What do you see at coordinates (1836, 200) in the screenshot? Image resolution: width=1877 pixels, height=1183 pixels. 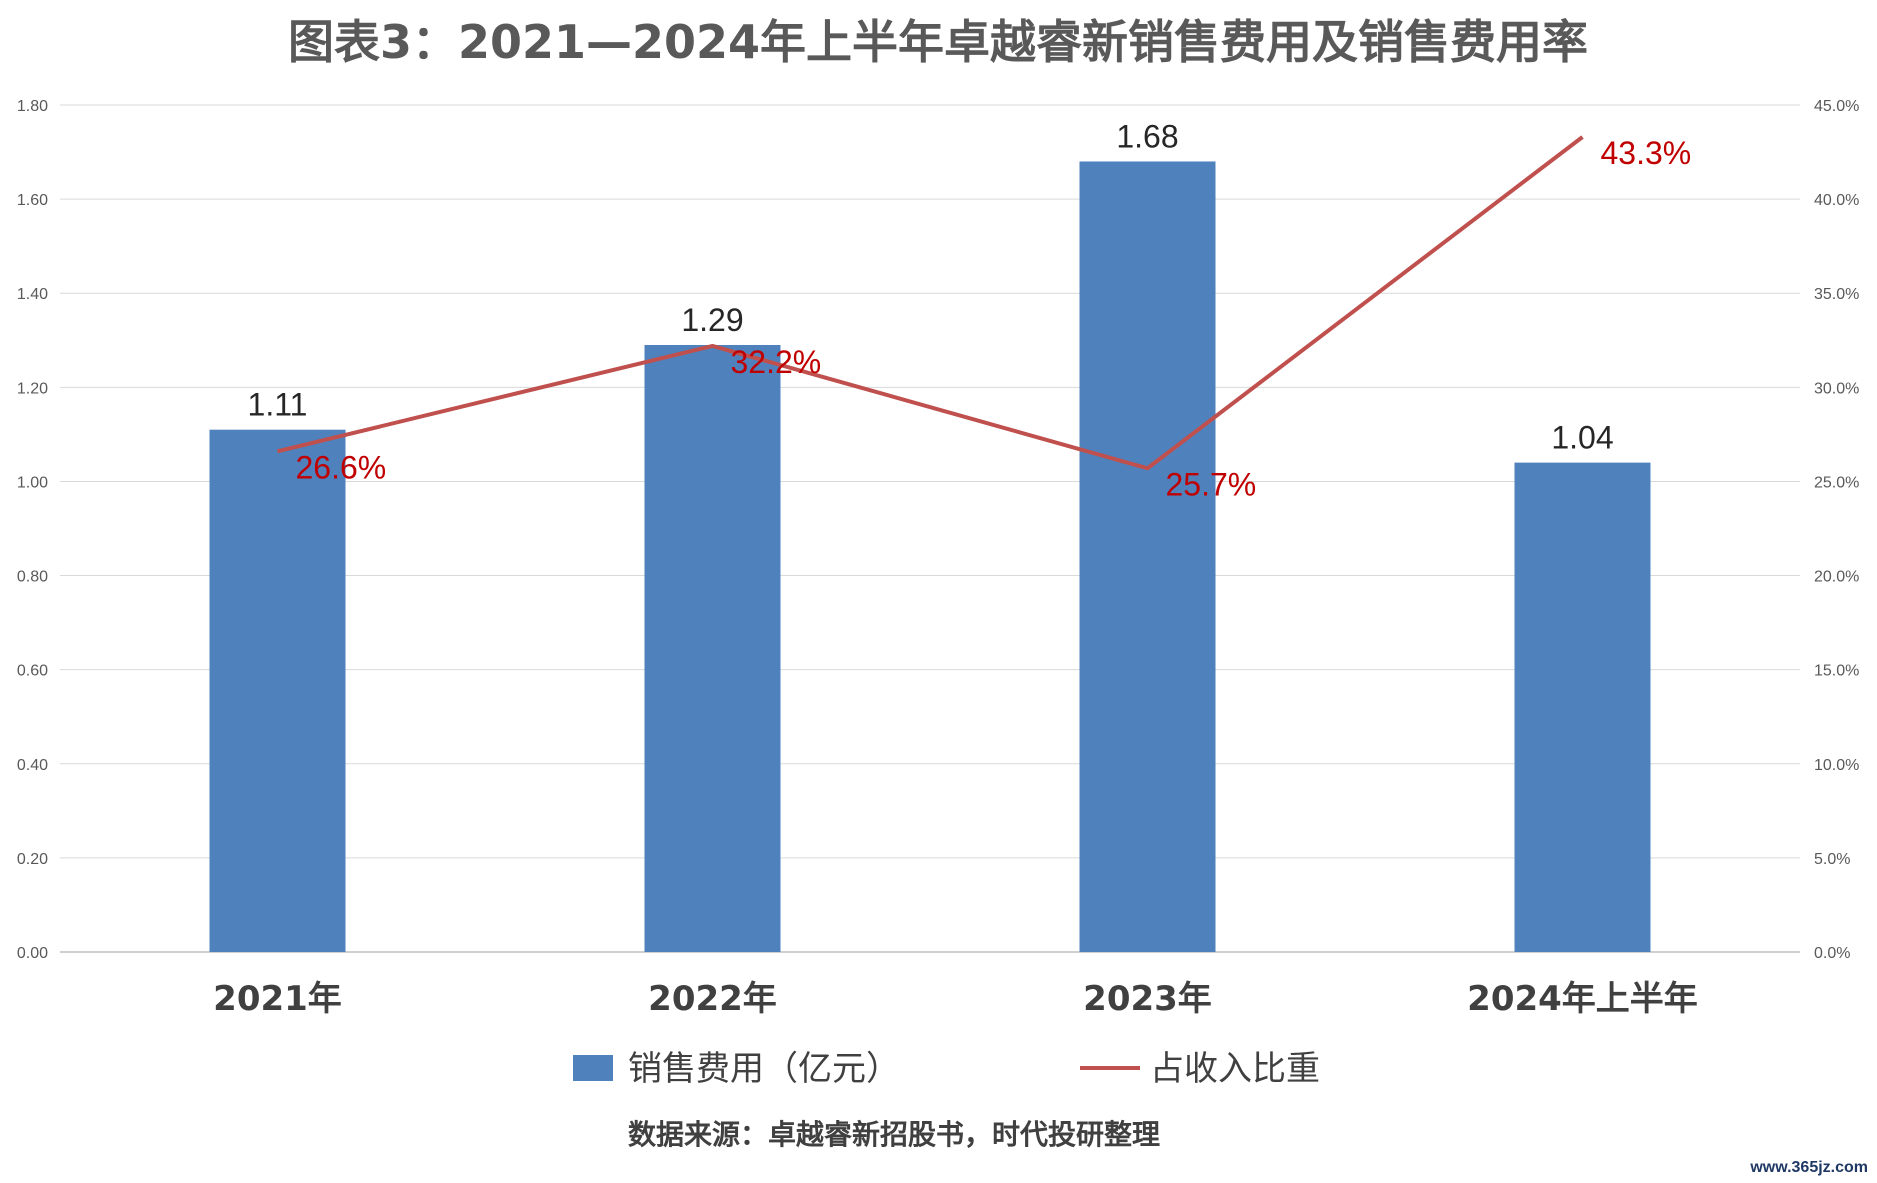 I see `right-tick-label: 40.0%` at bounding box center [1836, 200].